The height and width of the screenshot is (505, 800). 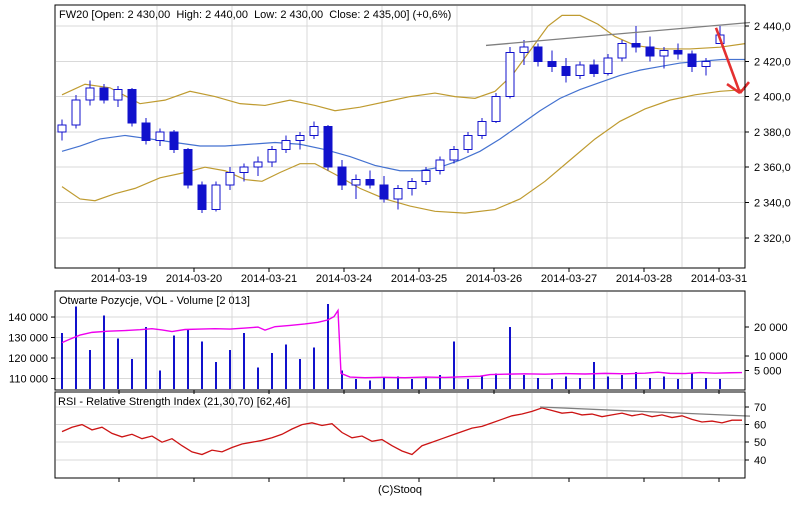 What do you see at coordinates (719, 279) in the screenshot?
I see `date-label: 2014-03-31` at bounding box center [719, 279].